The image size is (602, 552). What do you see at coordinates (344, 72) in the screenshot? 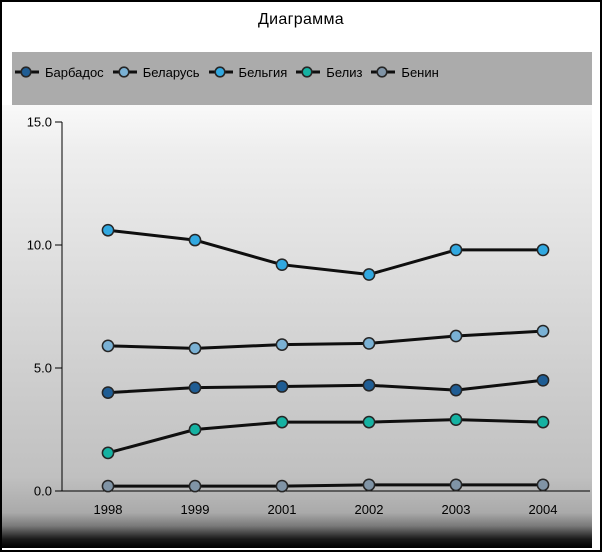
I see `legend-label: Белиз` at bounding box center [344, 72].